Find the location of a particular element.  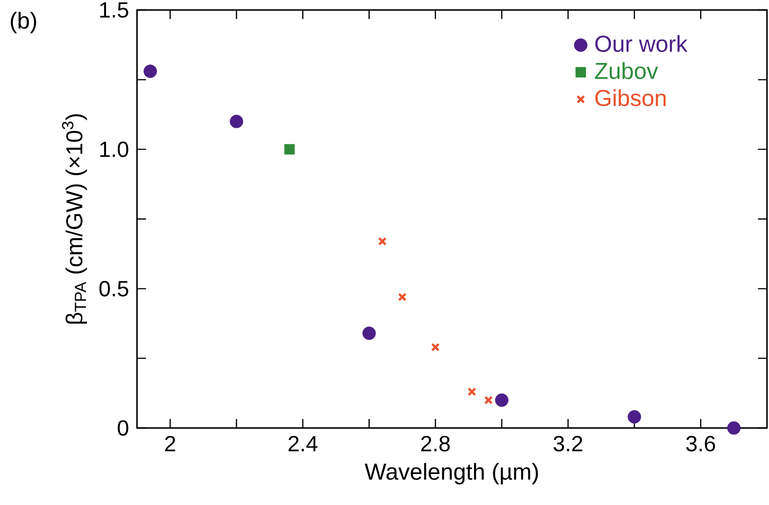

x-tick-label: 2 is located at coordinates (170, 444).